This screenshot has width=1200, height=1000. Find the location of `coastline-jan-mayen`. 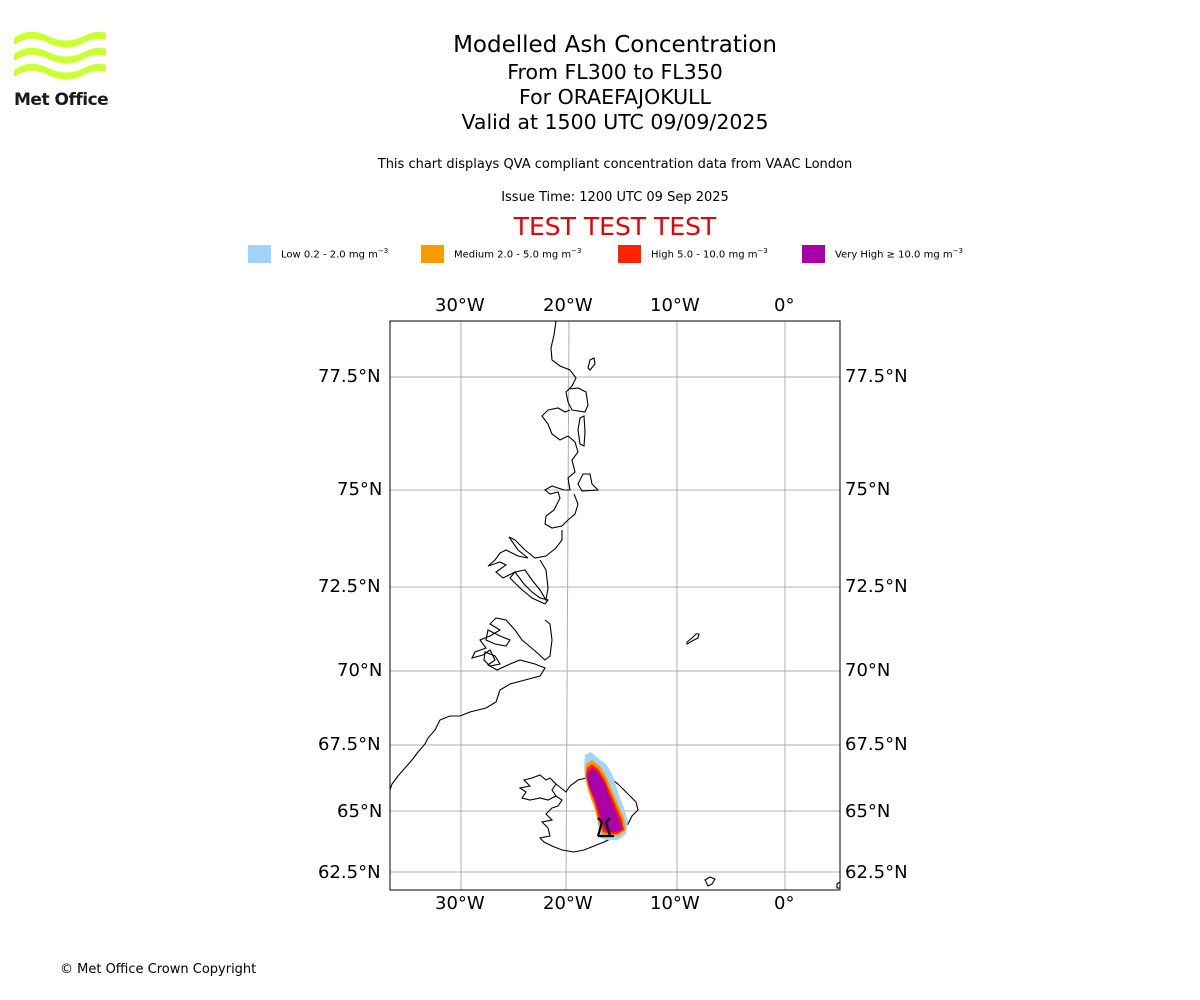

coastline-jan-mayen is located at coordinates (693, 639).